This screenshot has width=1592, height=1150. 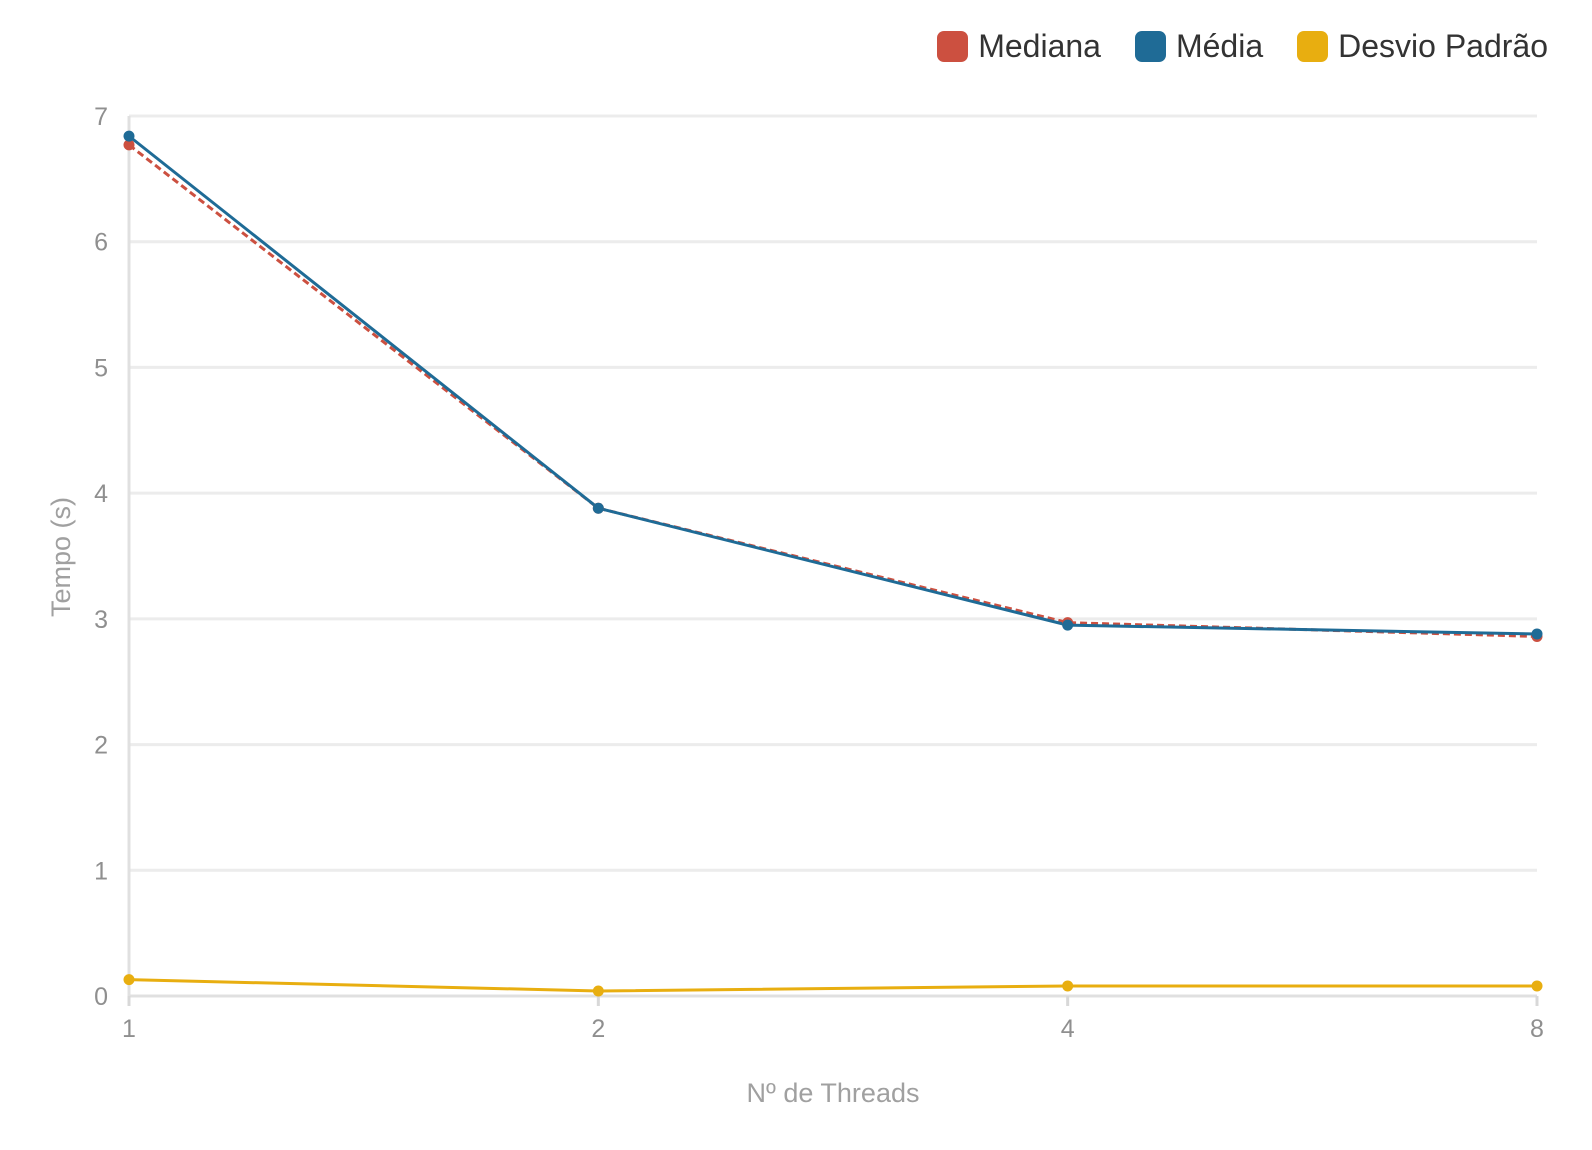 I want to click on legend-swatch-desvio-padrao, so click(x=1313, y=46).